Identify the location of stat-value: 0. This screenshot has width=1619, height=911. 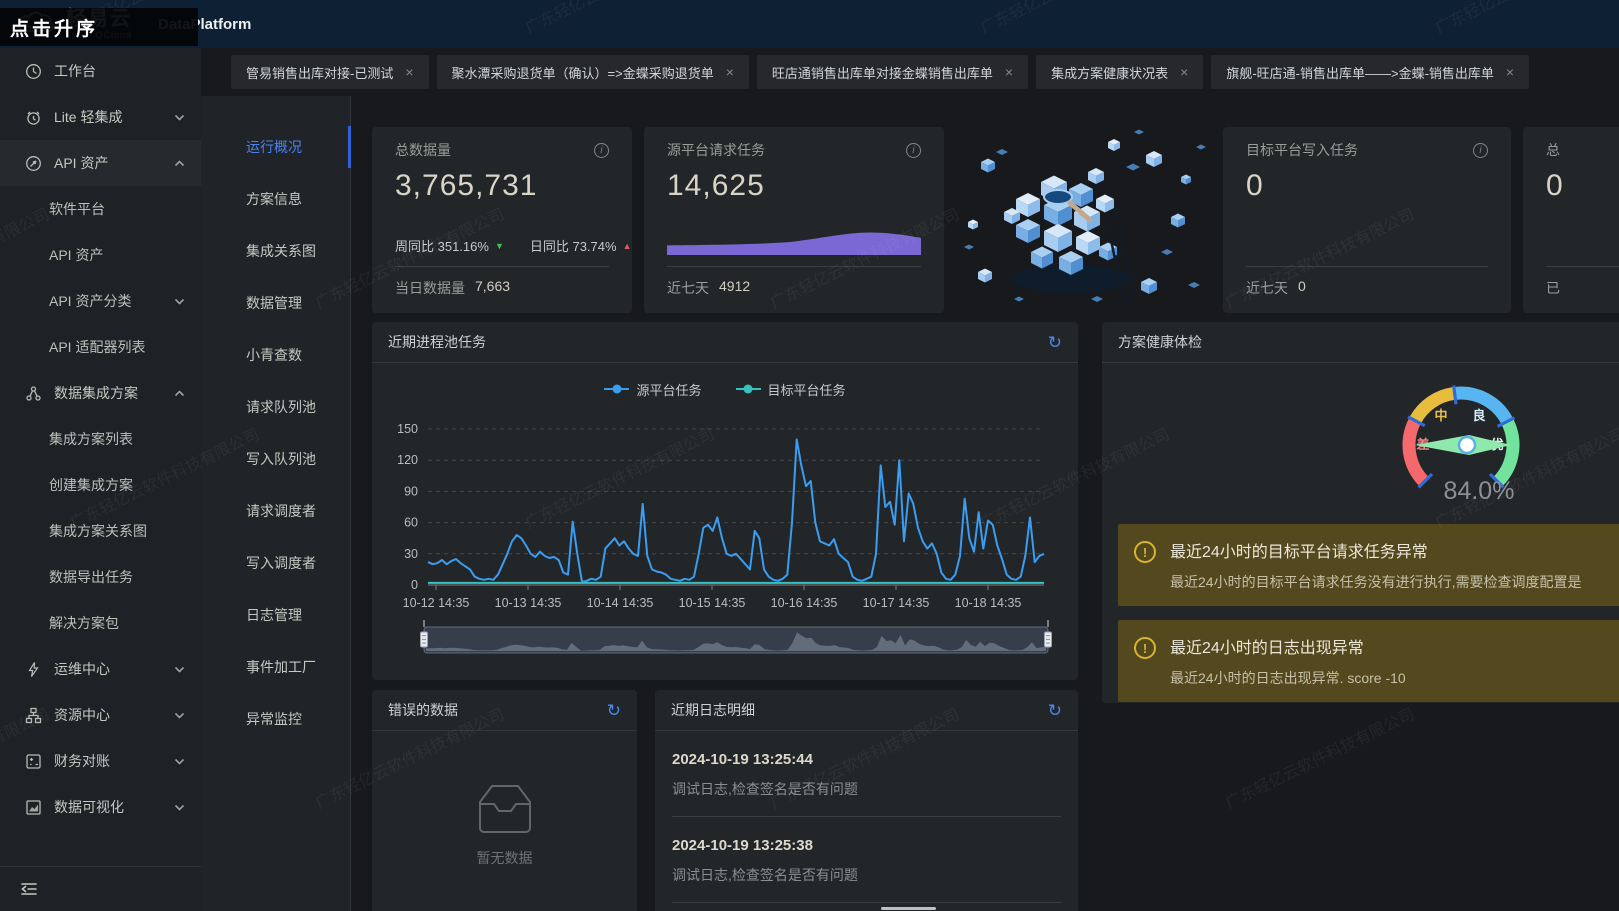
(1555, 185).